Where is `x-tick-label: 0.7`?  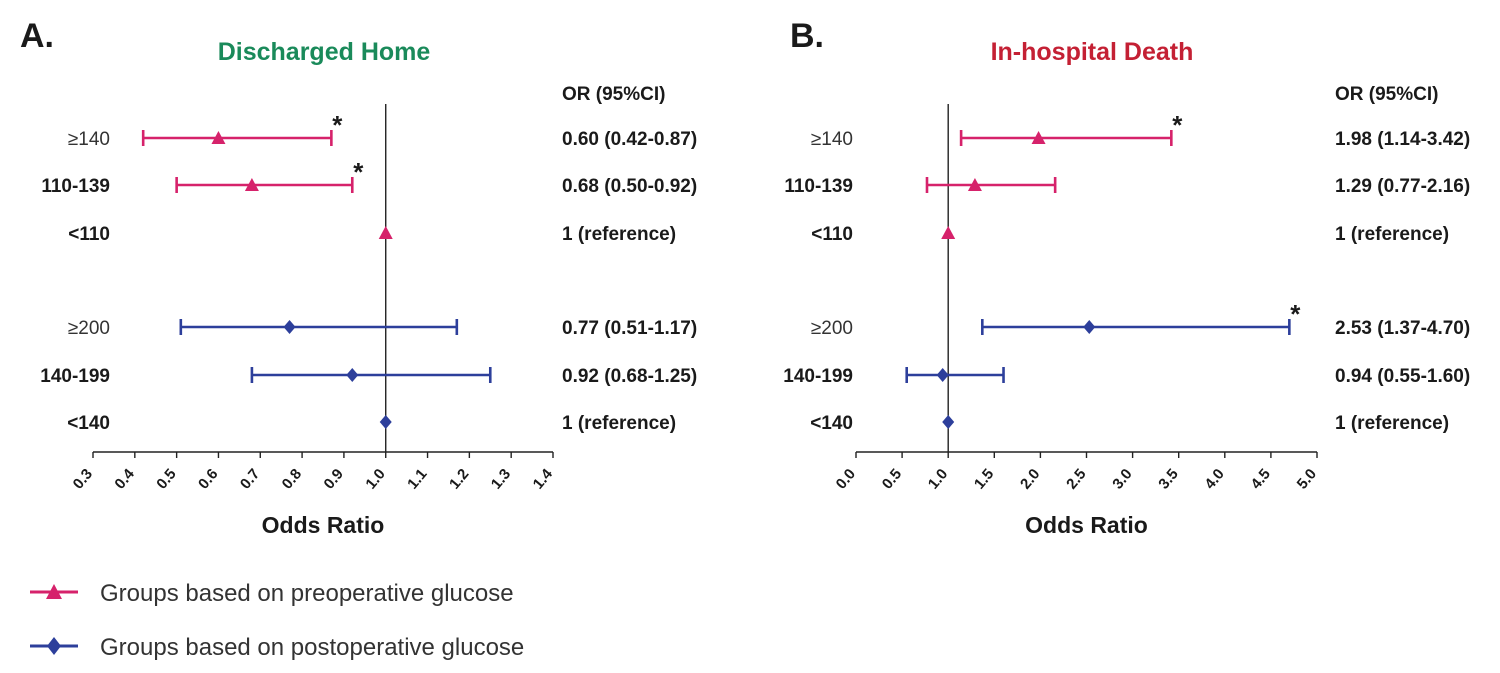 x-tick-label: 0.7 is located at coordinates (250, 479).